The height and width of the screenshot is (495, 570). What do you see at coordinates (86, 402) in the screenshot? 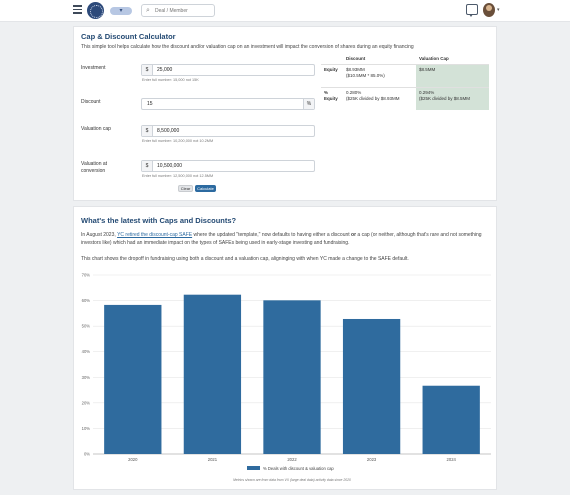
I see `y-tick-label: 20%` at bounding box center [86, 402].